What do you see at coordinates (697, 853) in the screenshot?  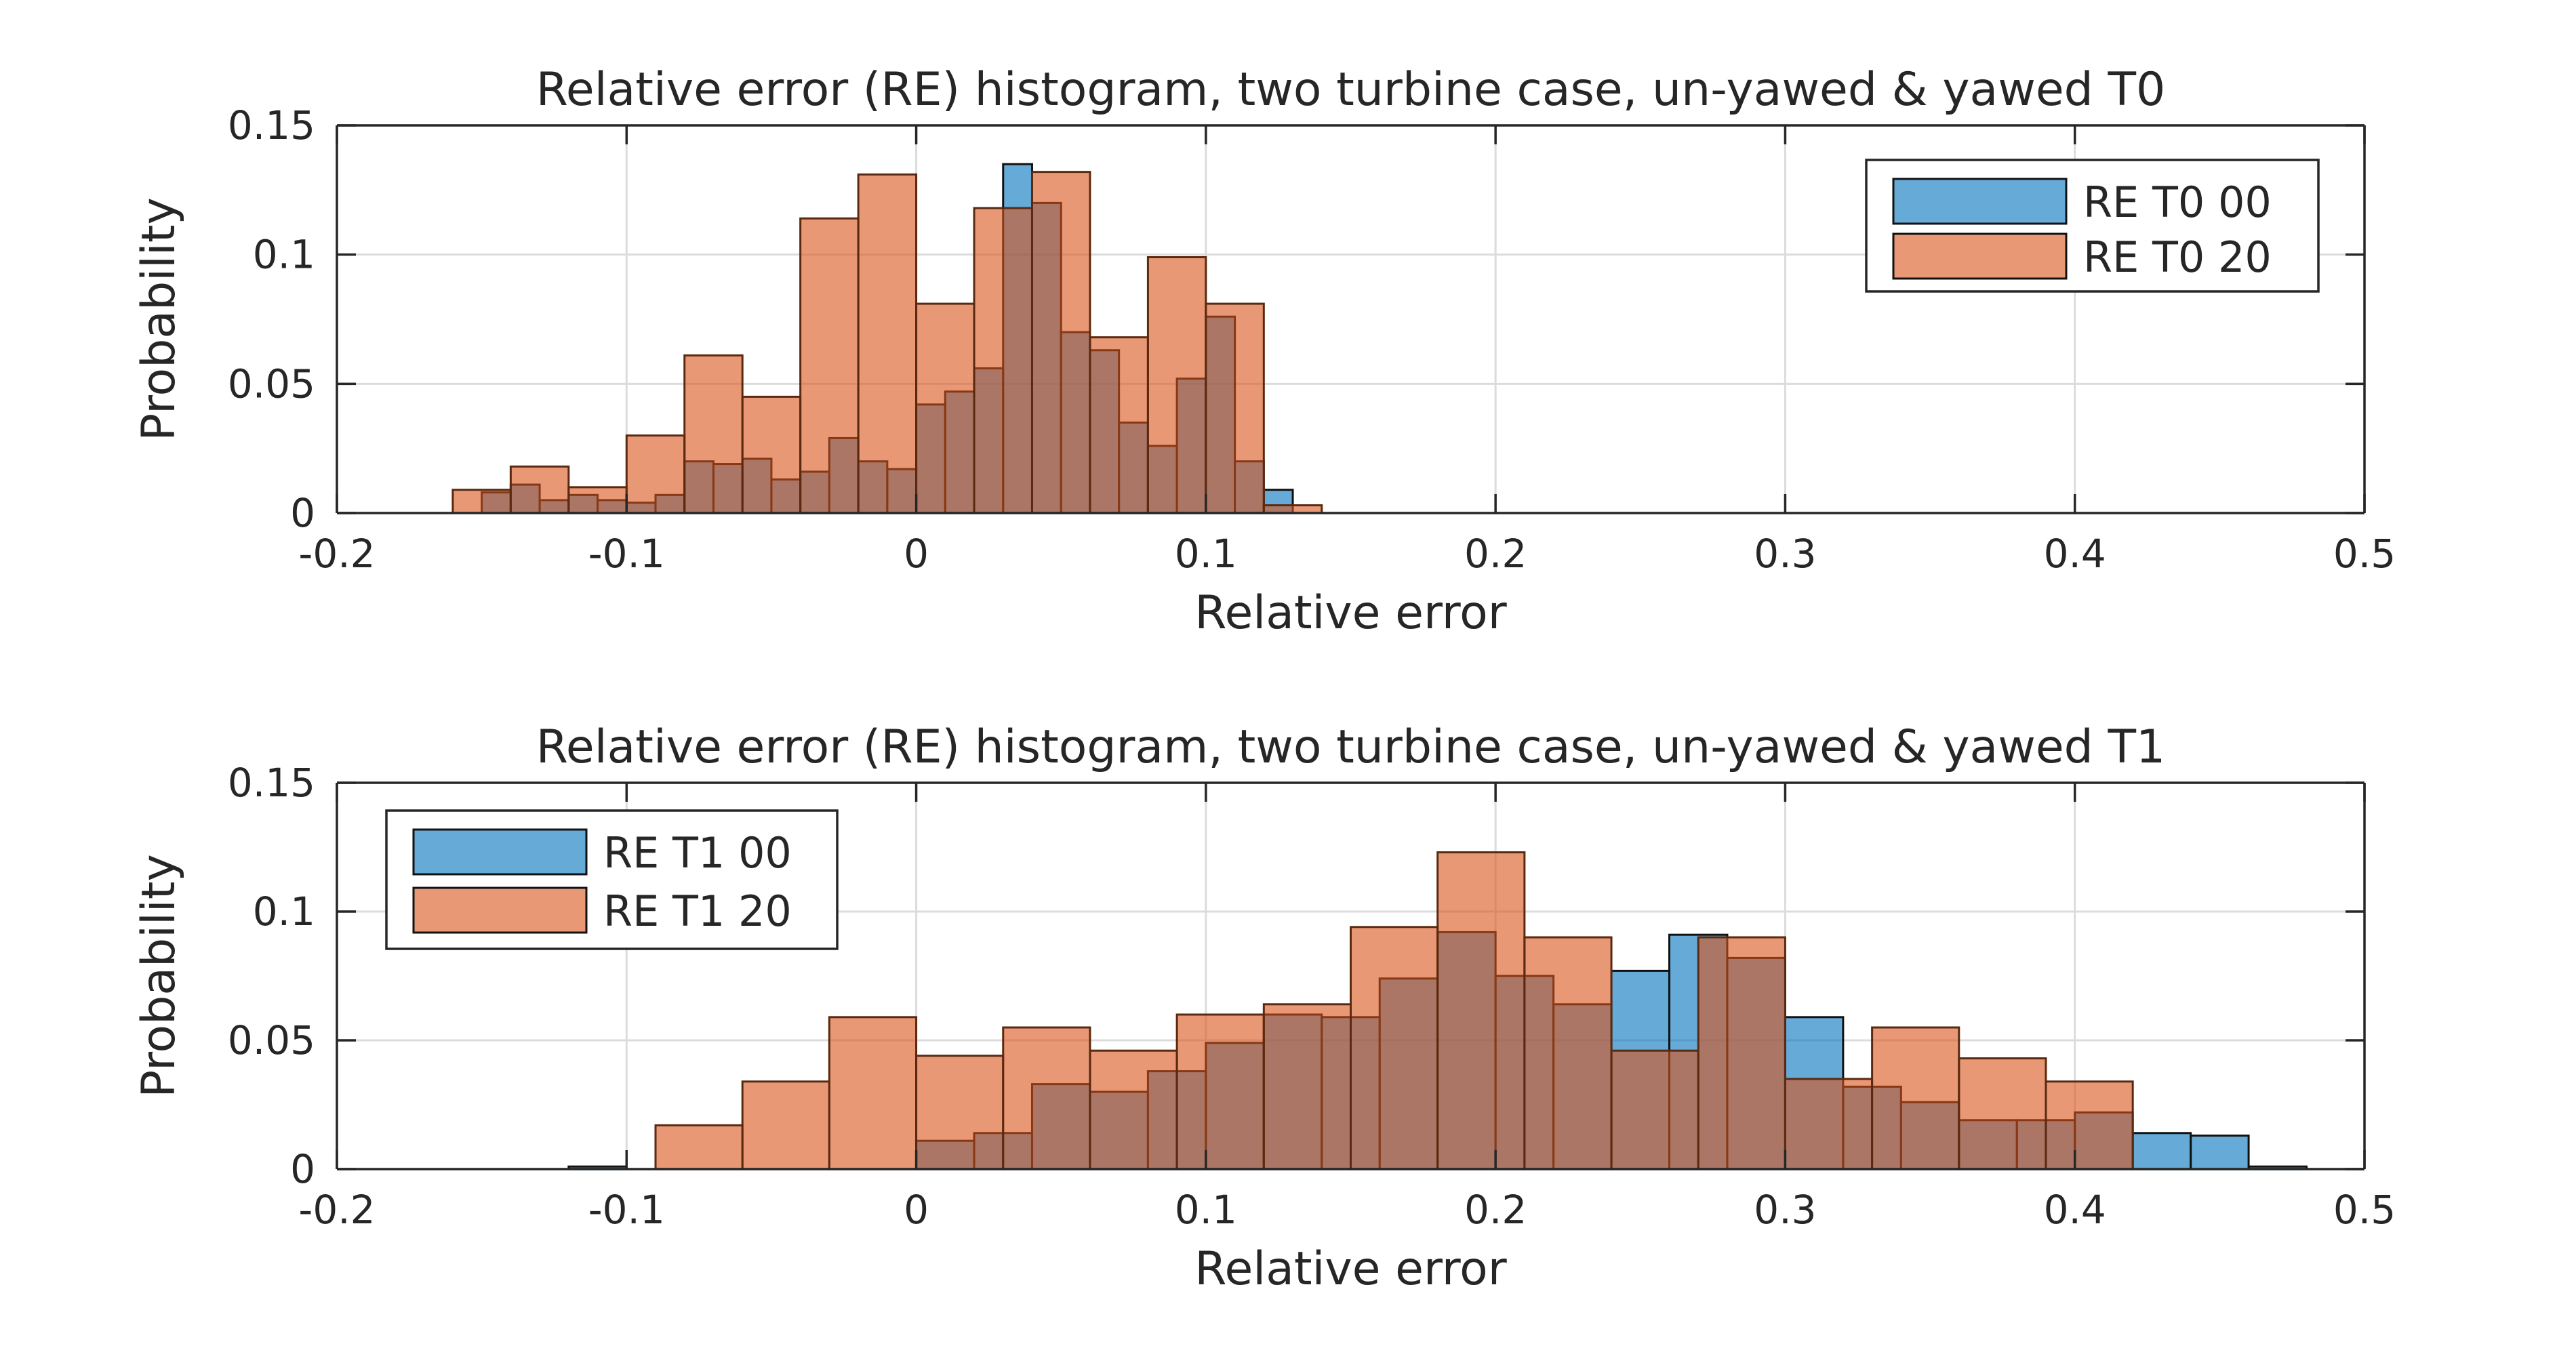 I see `legend-label: RE T1 00` at bounding box center [697, 853].